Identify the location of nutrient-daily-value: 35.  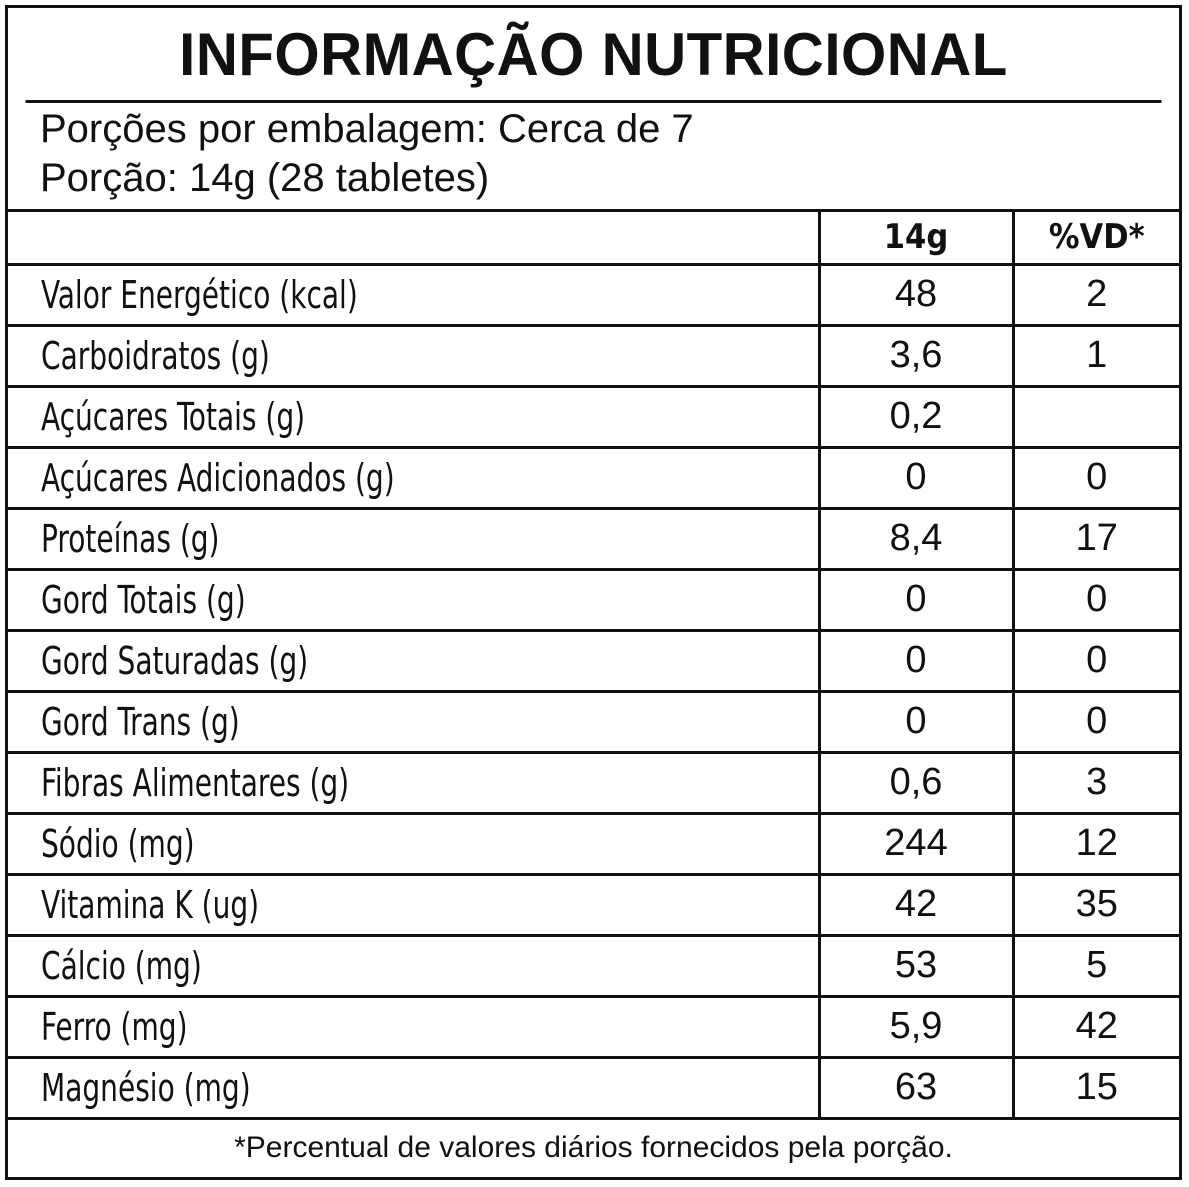
(1095, 905).